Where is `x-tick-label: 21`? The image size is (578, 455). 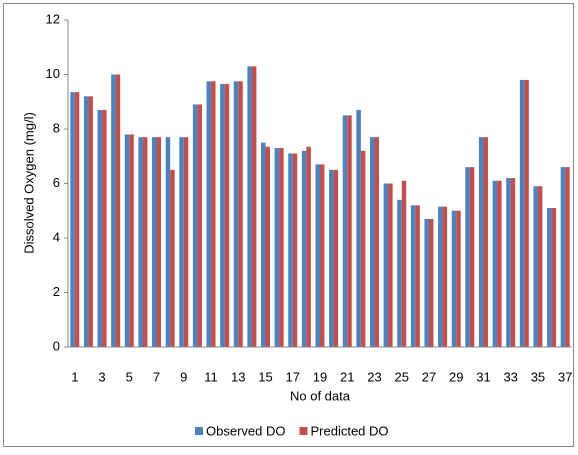
x-tick-label: 21 is located at coordinates (347, 376).